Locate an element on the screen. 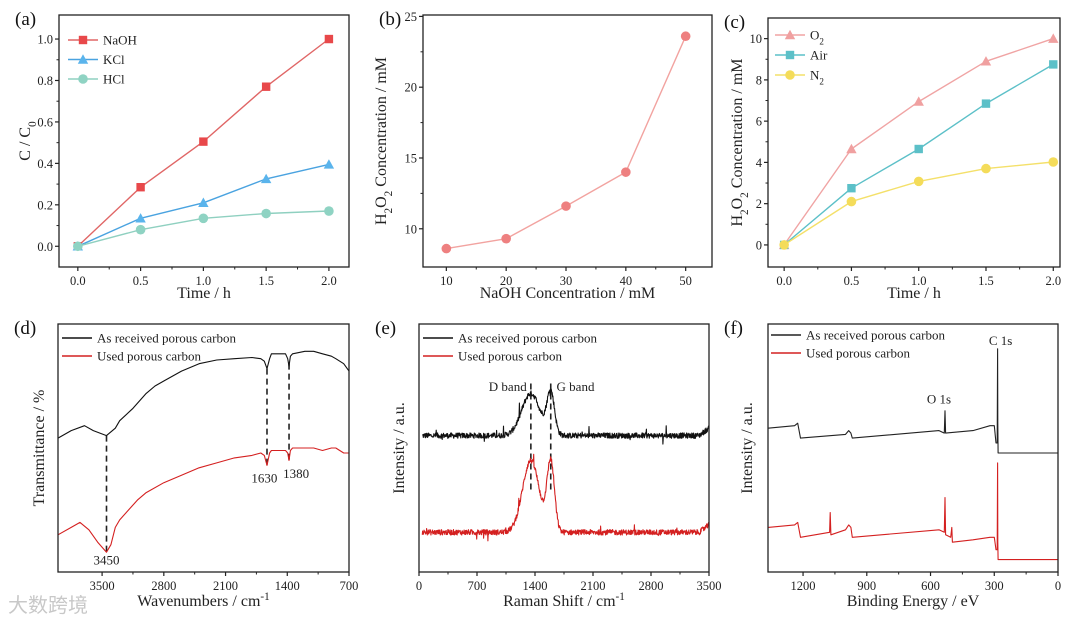 The width and height of the screenshot is (1080, 623). y-tick-label: 15 is located at coordinates (411, 158).